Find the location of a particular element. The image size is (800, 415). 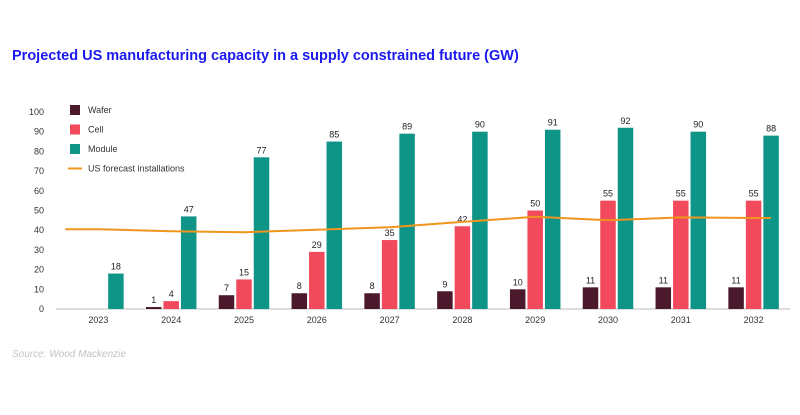

bar-cell-2030 is located at coordinates (608, 254).